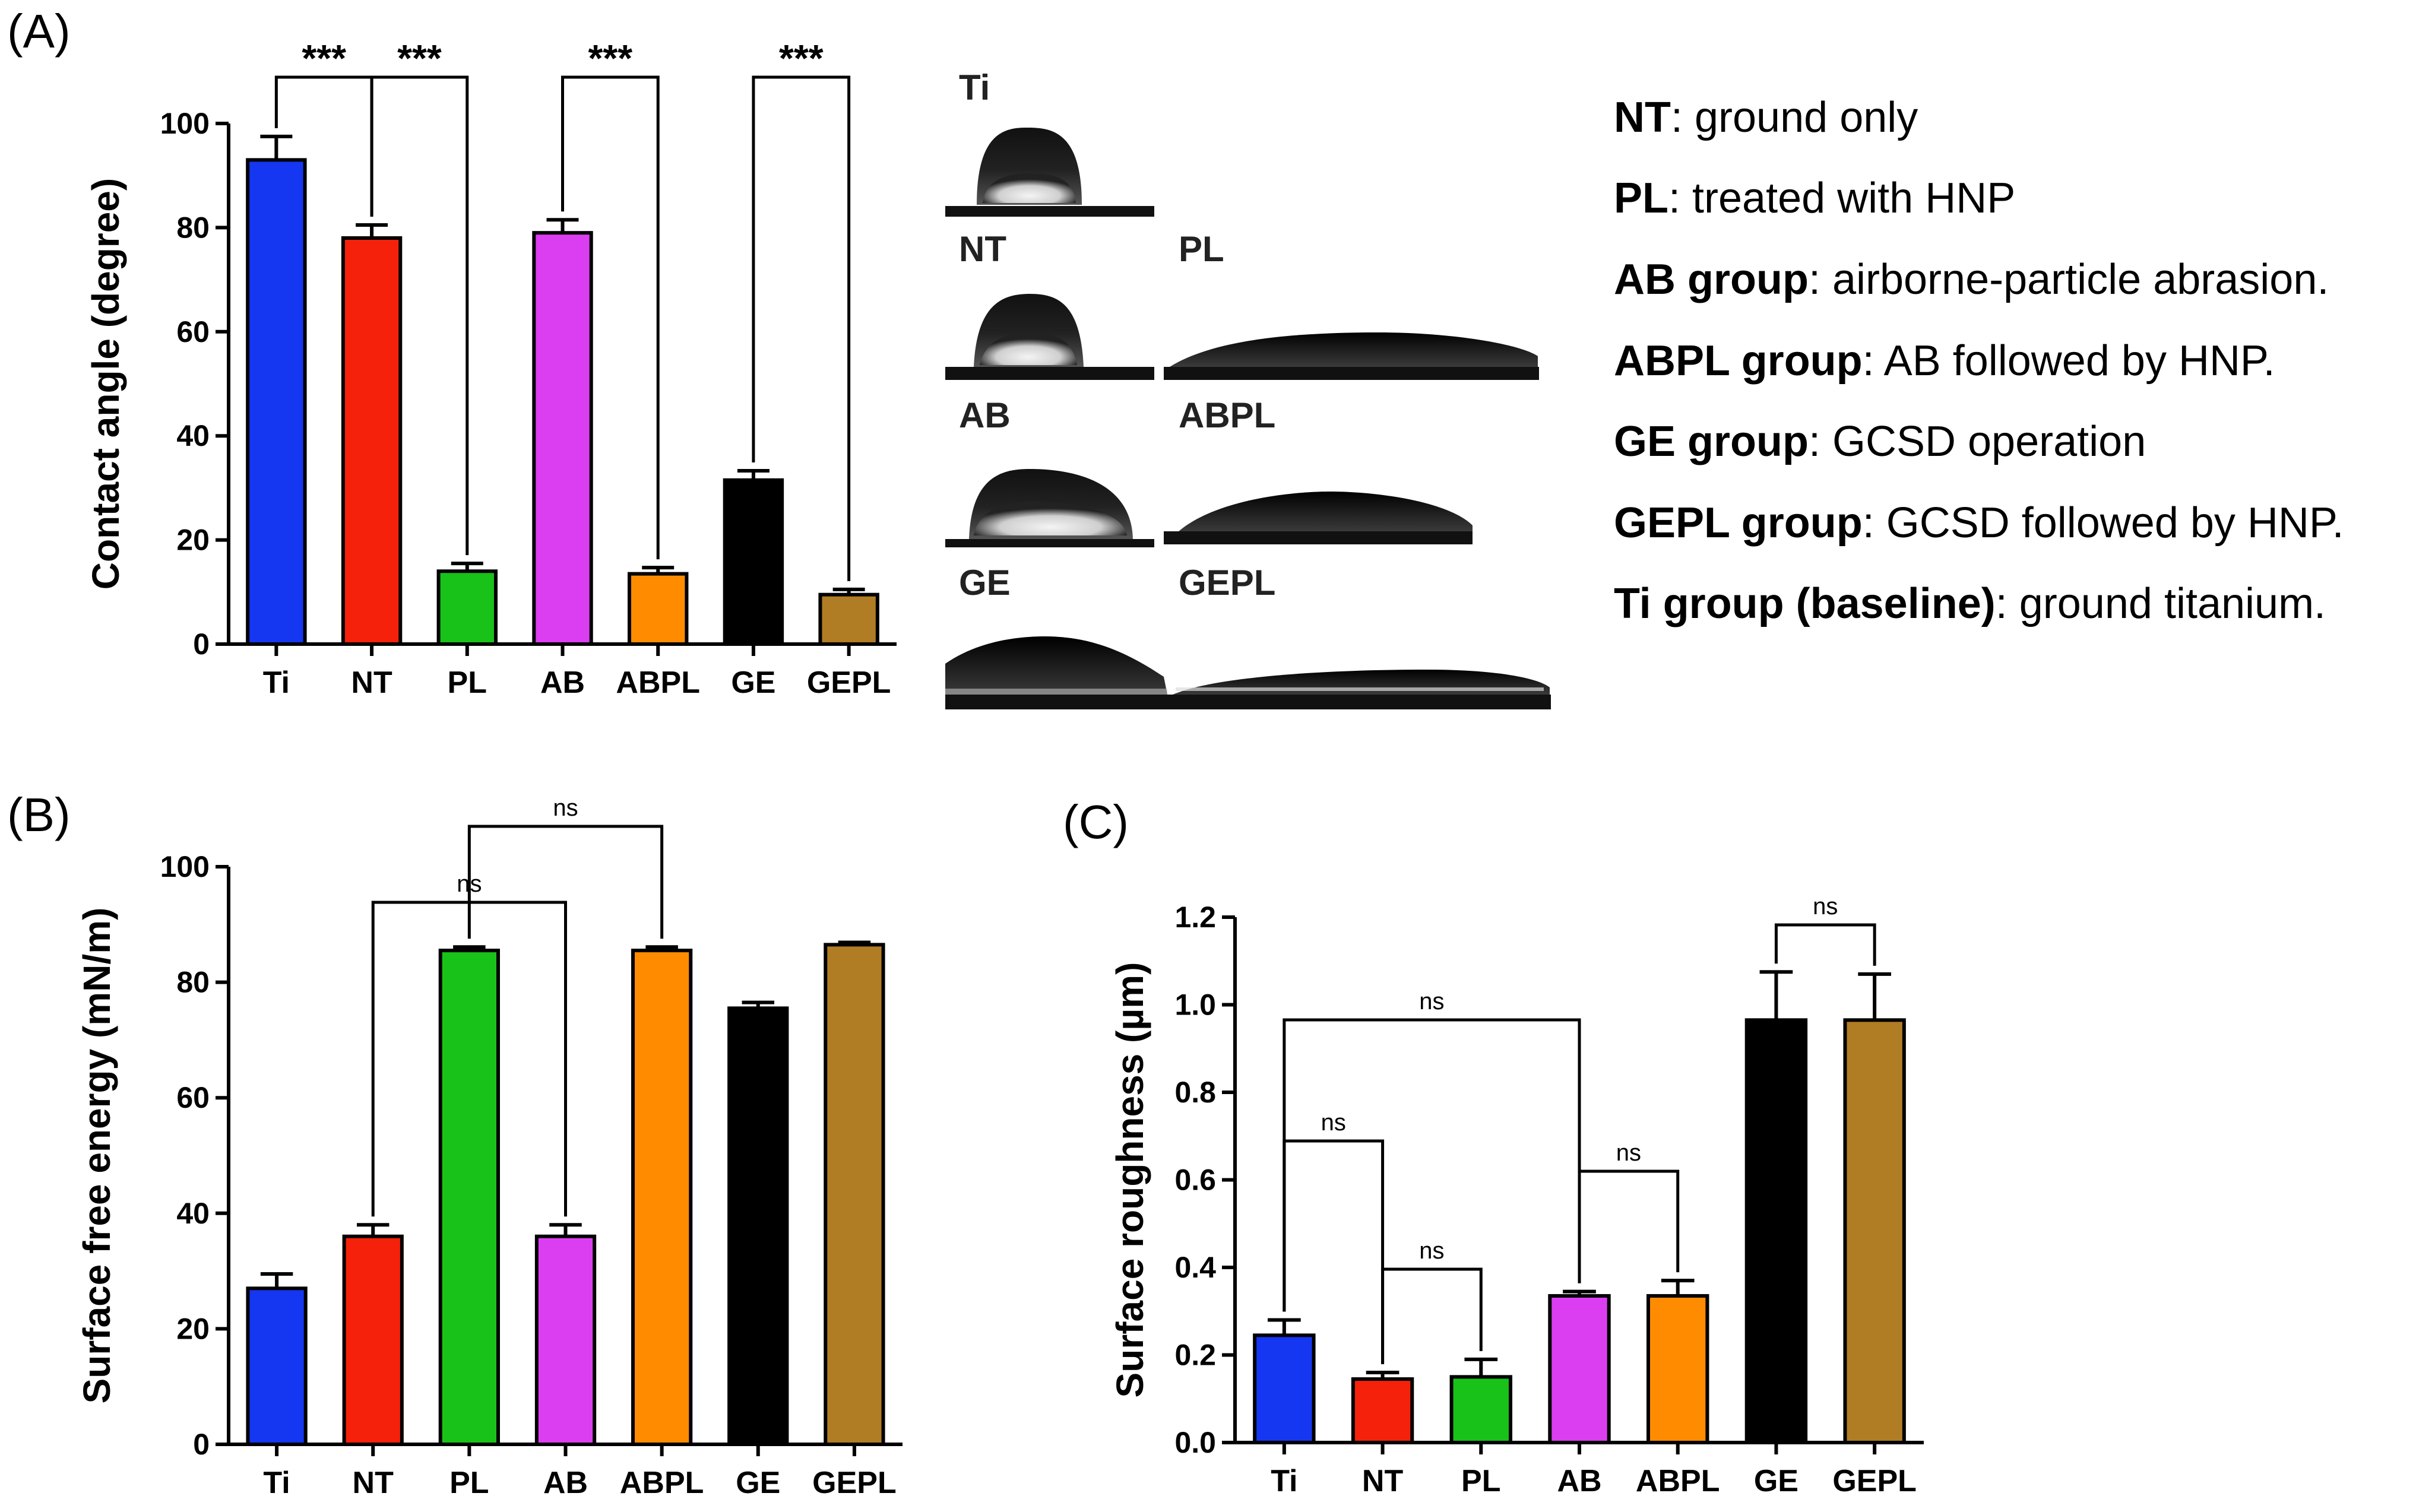  Describe the element at coordinates (1227, 415) in the screenshot. I see `droplet-label-abpl: ABPL` at that location.